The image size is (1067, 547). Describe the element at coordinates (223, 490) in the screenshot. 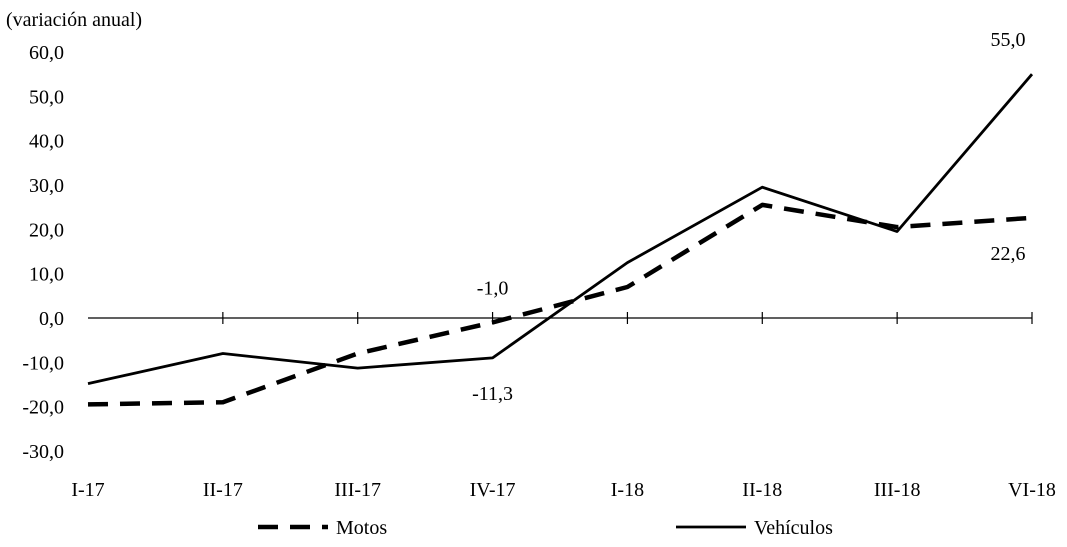

I see `x-tick-label: II-17` at that location.